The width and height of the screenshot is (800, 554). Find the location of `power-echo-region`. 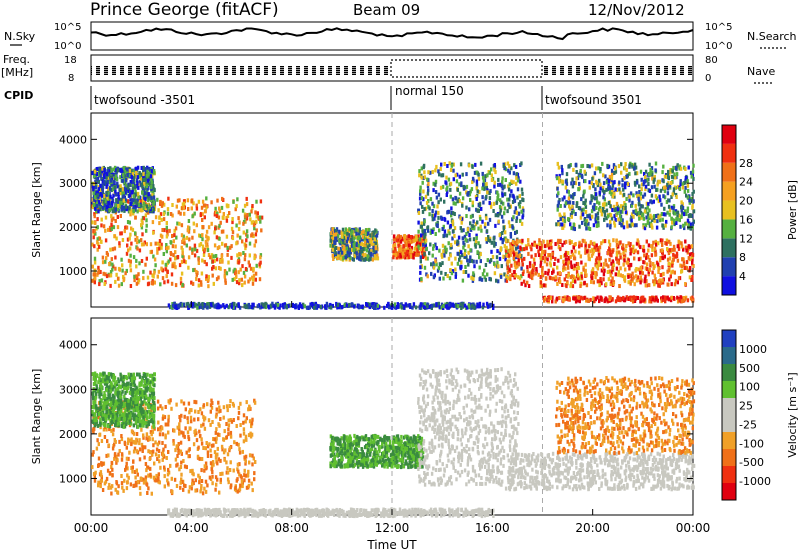

power-echo-region is located at coordinates (354, 244).